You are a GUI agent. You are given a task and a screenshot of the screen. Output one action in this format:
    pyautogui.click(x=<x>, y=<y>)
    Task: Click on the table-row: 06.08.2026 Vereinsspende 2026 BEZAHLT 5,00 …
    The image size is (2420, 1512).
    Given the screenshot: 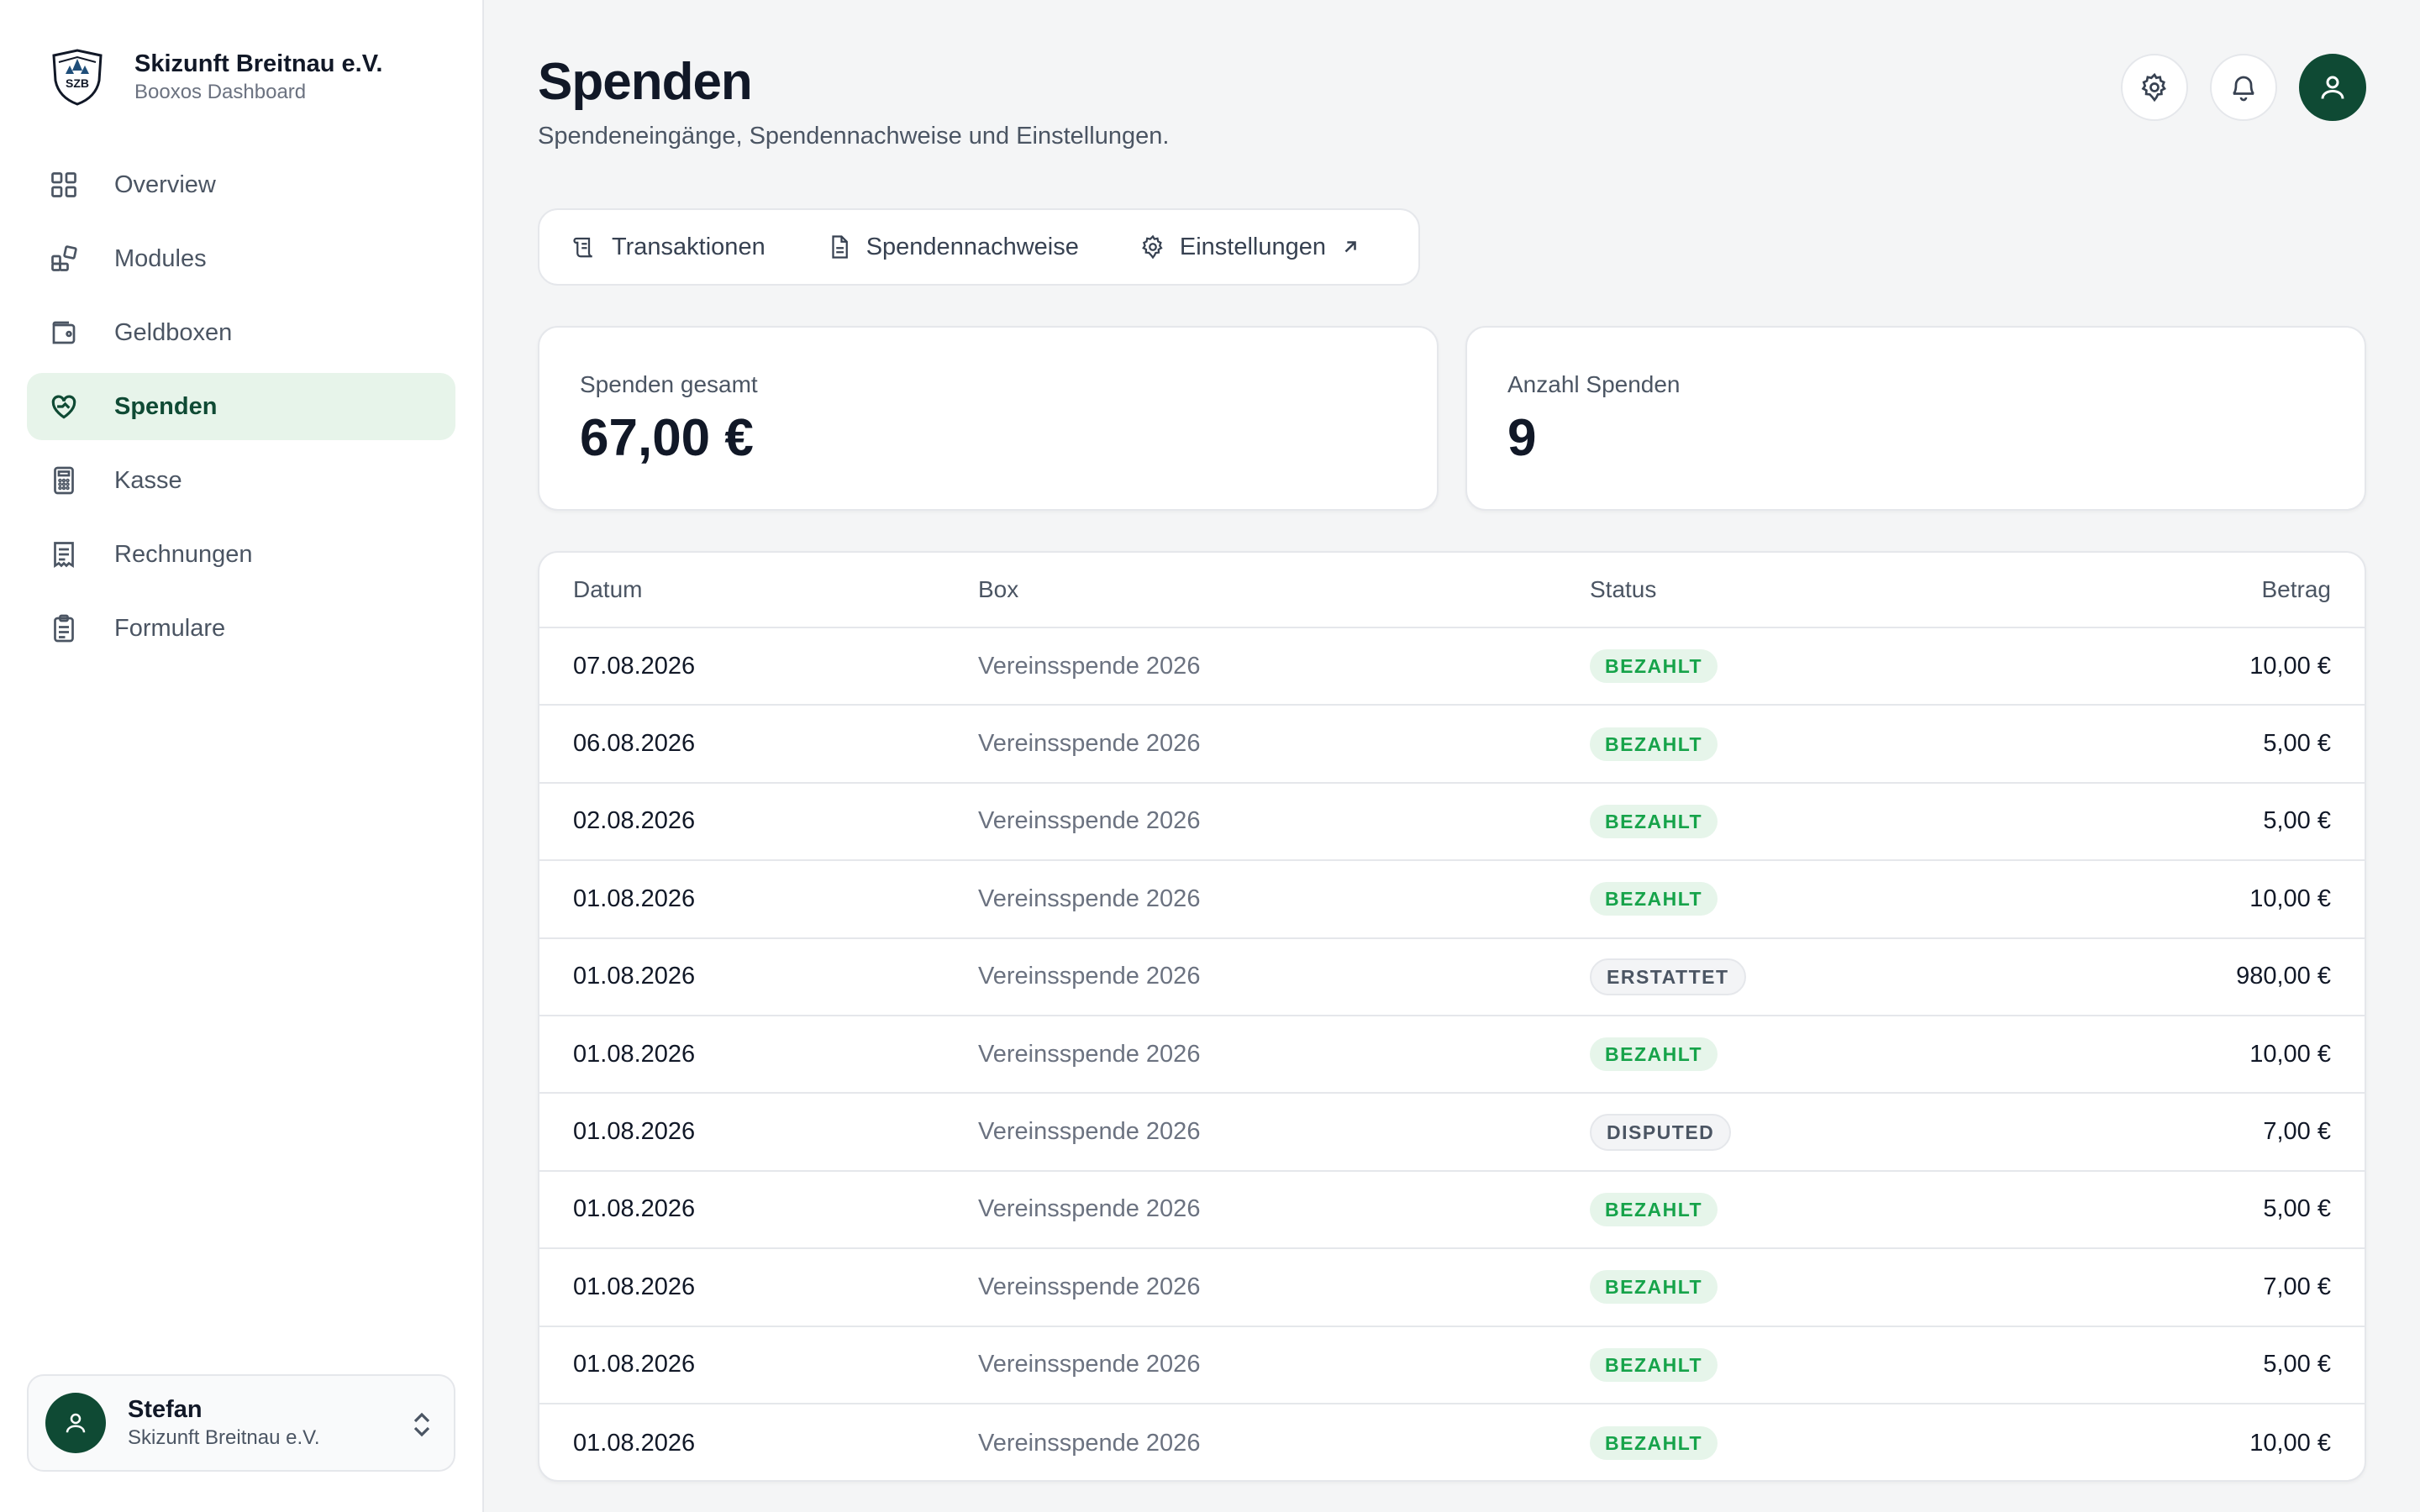 What is the action you would take?
    pyautogui.click(x=1452, y=745)
    